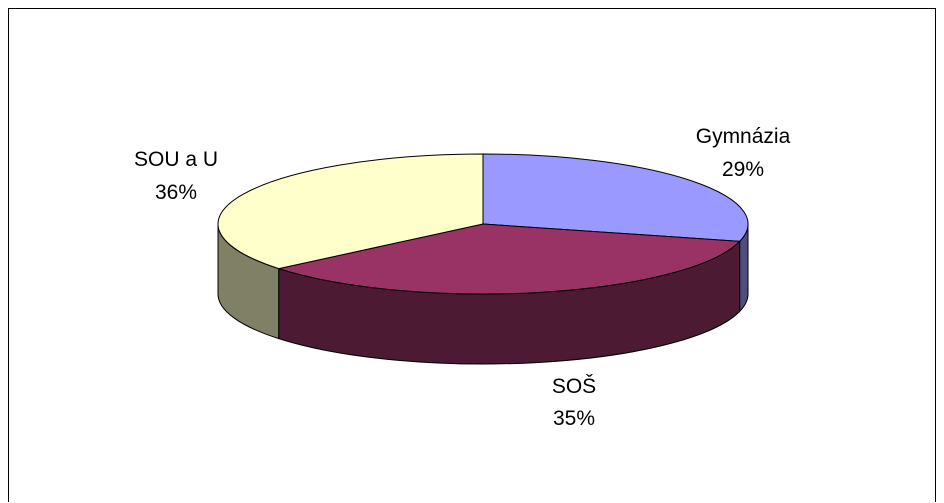 Image resolution: width=944 pixels, height=503 pixels. Describe the element at coordinates (574, 386) in the screenshot. I see `label-sos-name: SOŠ` at that location.